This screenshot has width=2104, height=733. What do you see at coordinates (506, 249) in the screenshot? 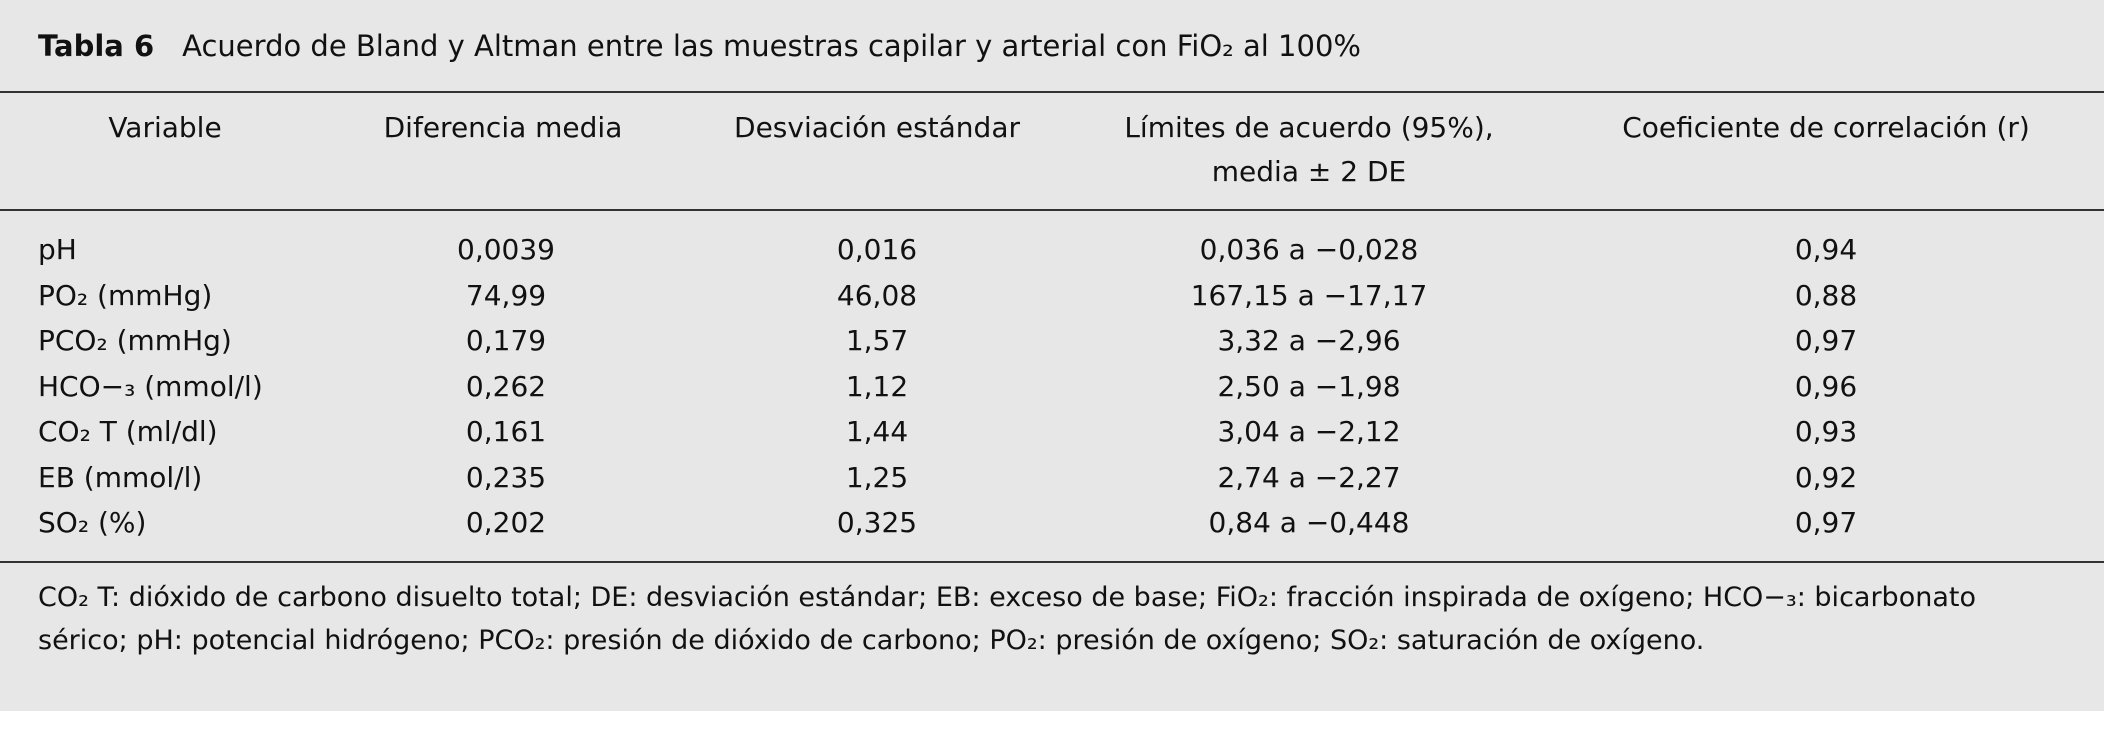
I see `cell: 0,0039` at bounding box center [506, 249].